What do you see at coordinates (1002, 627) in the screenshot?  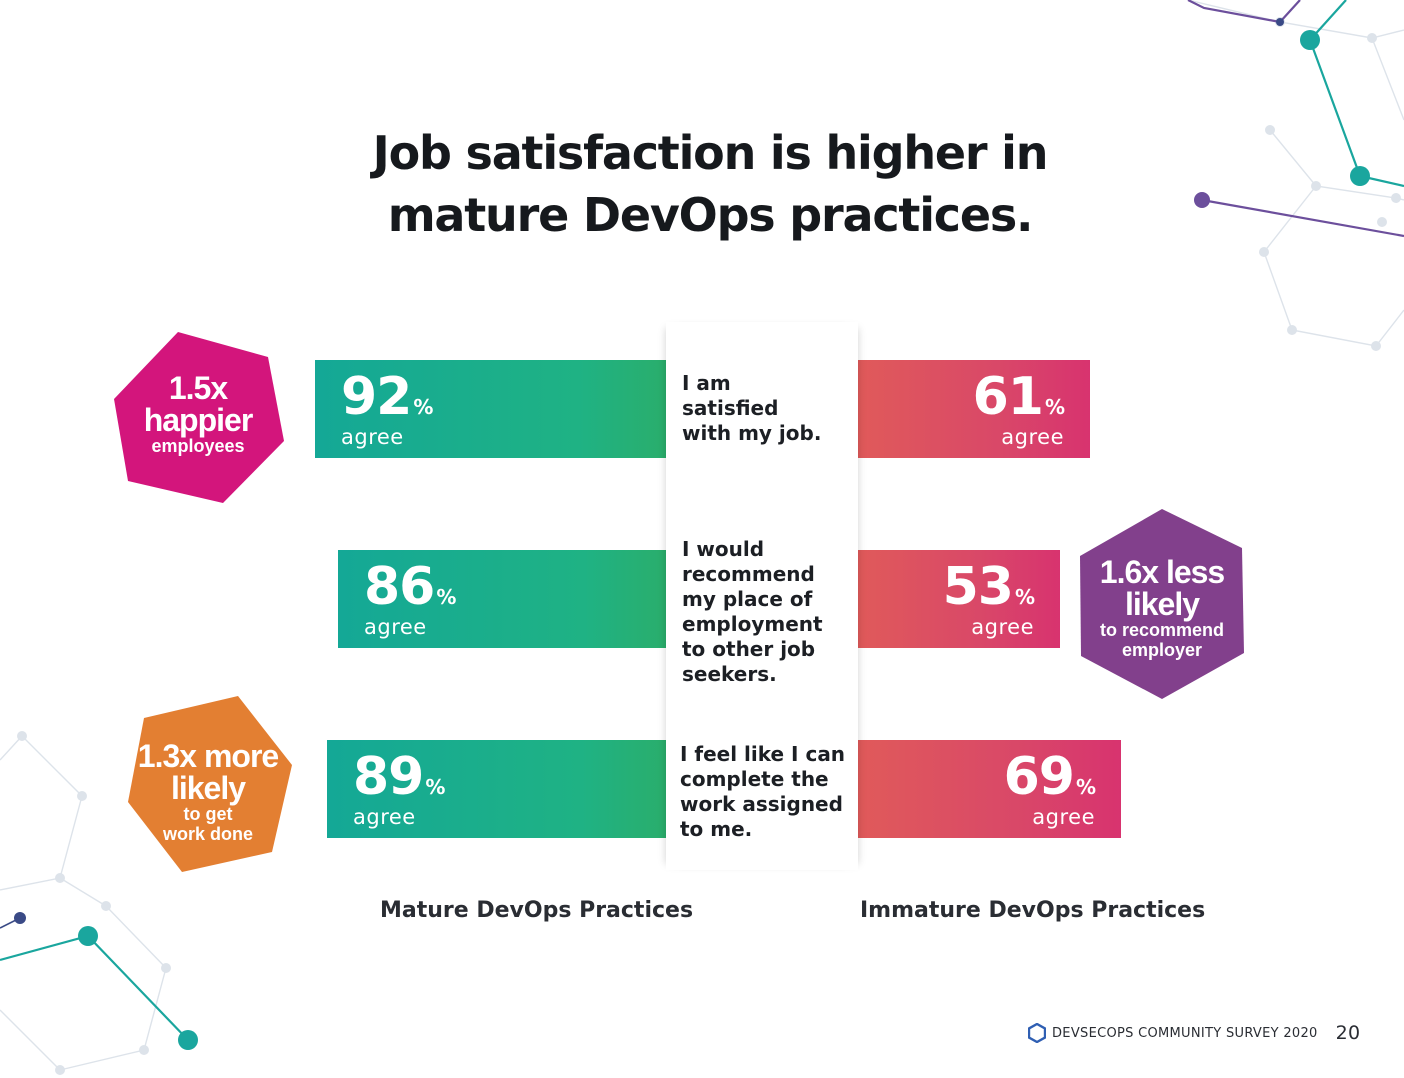 I see `immature-agree-2: agree` at bounding box center [1002, 627].